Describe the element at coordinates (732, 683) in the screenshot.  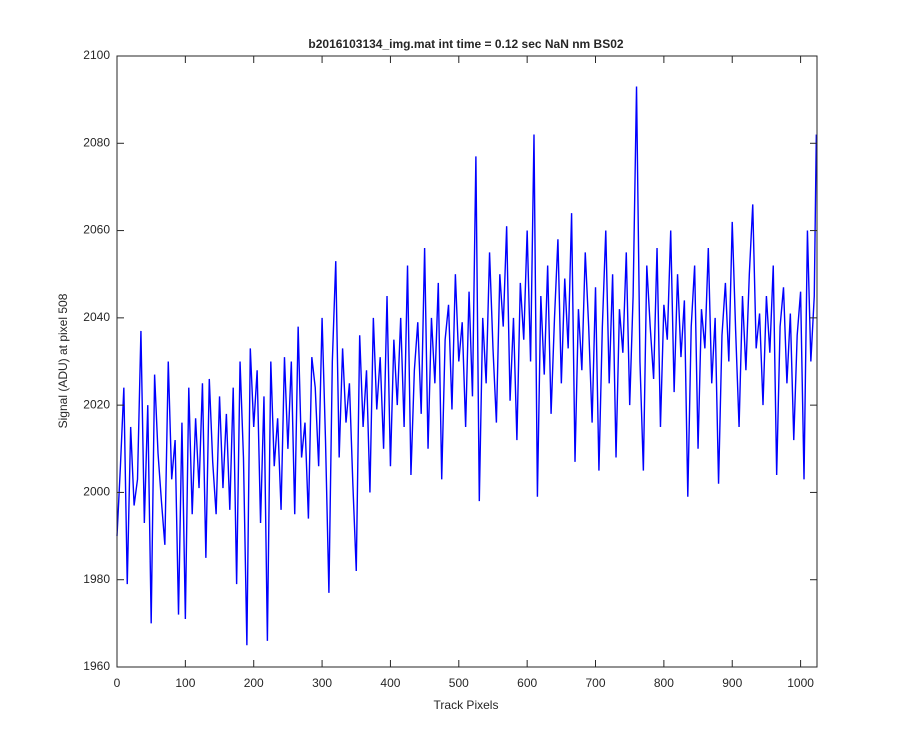
I see `x-tick-label: 900` at that location.